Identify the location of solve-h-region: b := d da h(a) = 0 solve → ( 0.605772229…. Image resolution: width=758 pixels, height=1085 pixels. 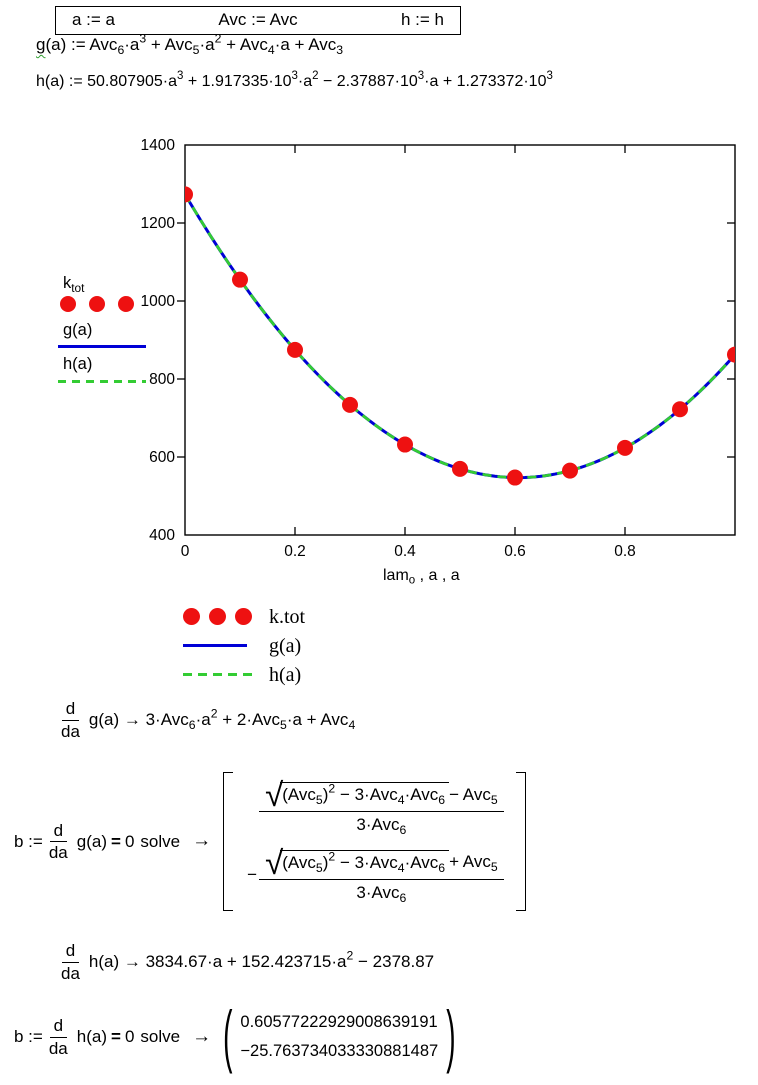
(235, 1036).